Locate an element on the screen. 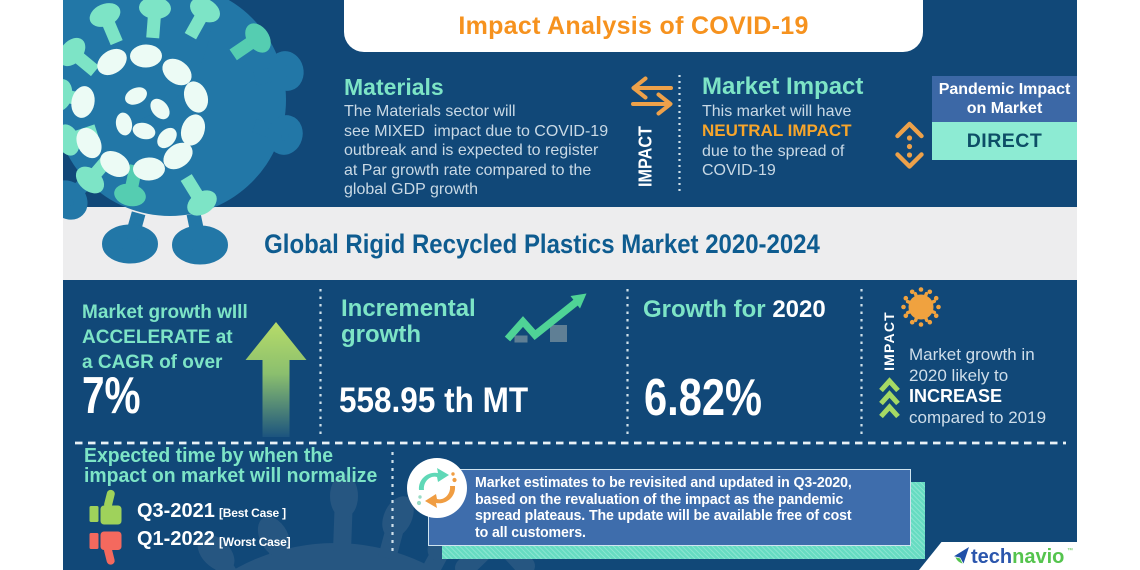 The width and height of the screenshot is (1140, 570). svg-text: ™ is located at coordinates (1070, 550).